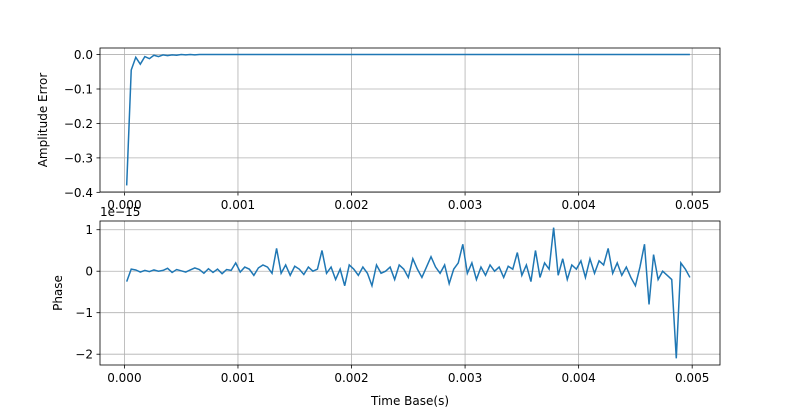 The width and height of the screenshot is (800, 409). Describe the element at coordinates (78, 124) in the screenshot. I see `y-tick-label: −0.2` at that location.